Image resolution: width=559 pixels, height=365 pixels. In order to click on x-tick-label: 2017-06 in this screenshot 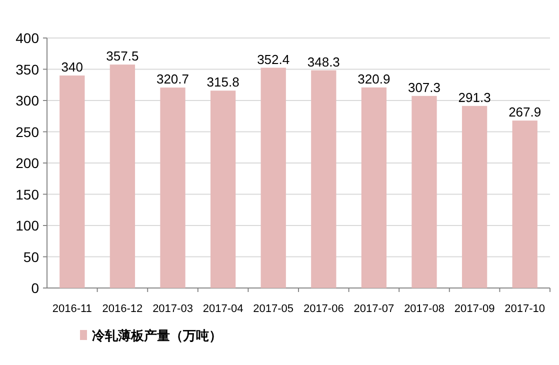, I will do `click(323, 309)`.